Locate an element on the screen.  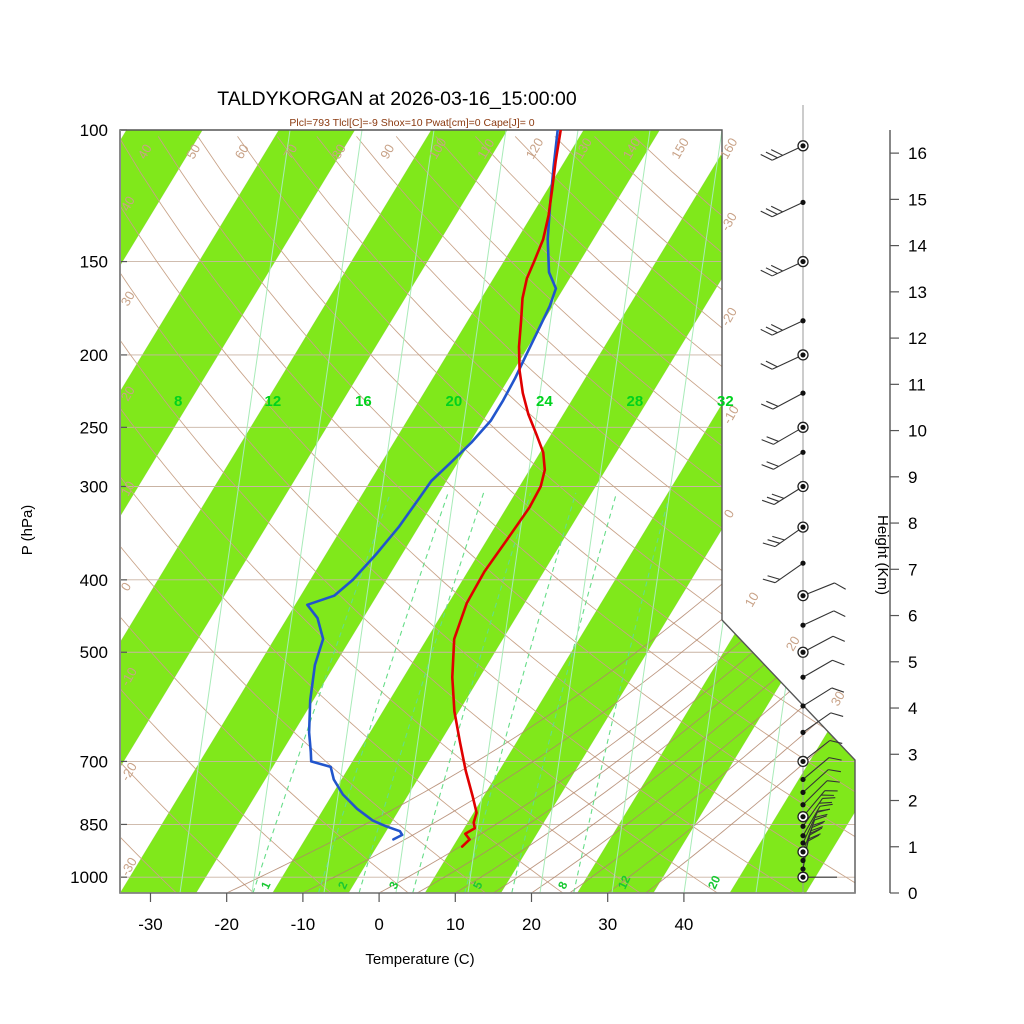
height-tick-label: 14 is located at coordinates (917, 246).